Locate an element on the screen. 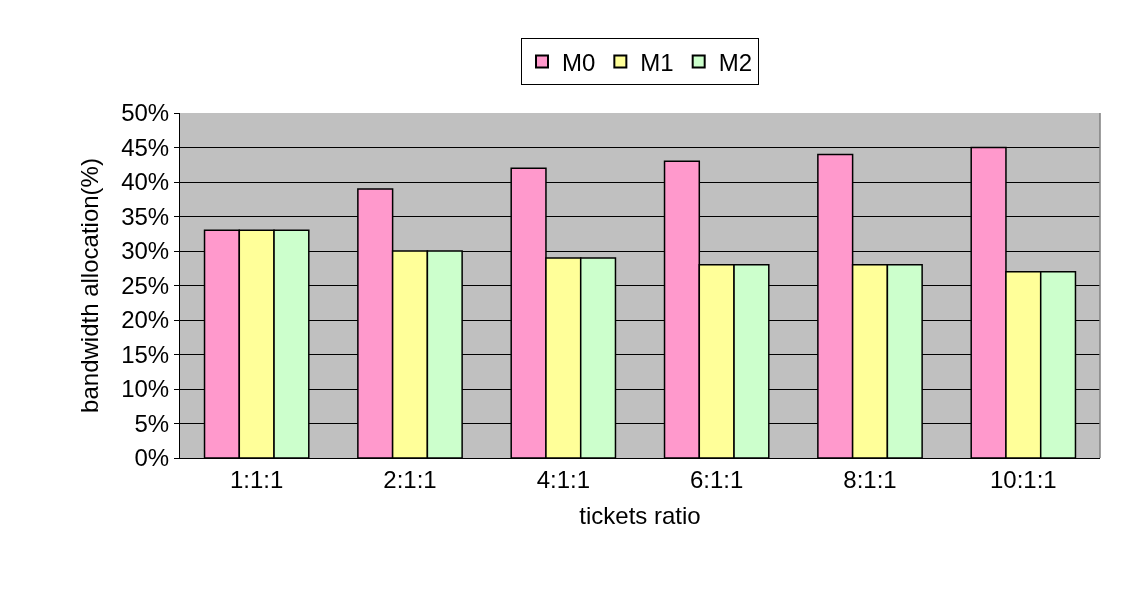 This screenshot has width=1137, height=606. y-tick-label: 20% is located at coordinates (145, 320).